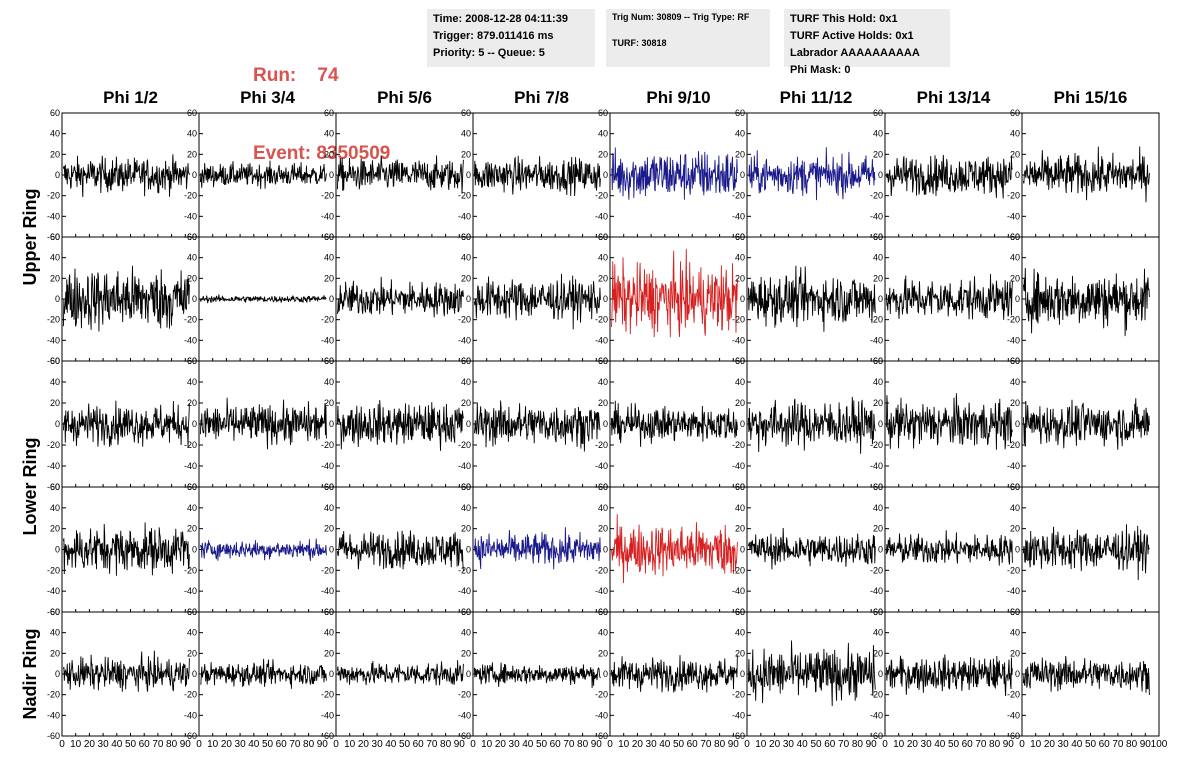  What do you see at coordinates (404, 97) in the screenshot?
I see `column-title: Phi 5/6` at bounding box center [404, 97].